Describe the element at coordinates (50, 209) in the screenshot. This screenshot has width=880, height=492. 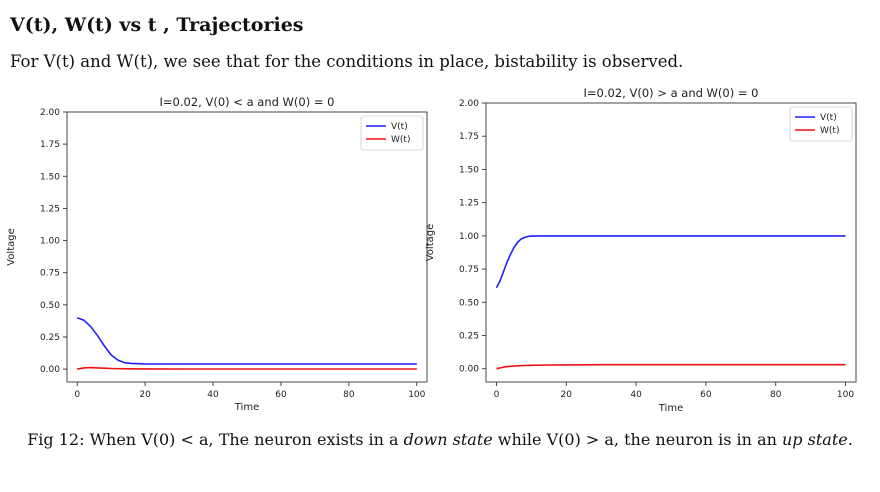
I see `chart-1-y-tick-label-5: 1.25` at that location.